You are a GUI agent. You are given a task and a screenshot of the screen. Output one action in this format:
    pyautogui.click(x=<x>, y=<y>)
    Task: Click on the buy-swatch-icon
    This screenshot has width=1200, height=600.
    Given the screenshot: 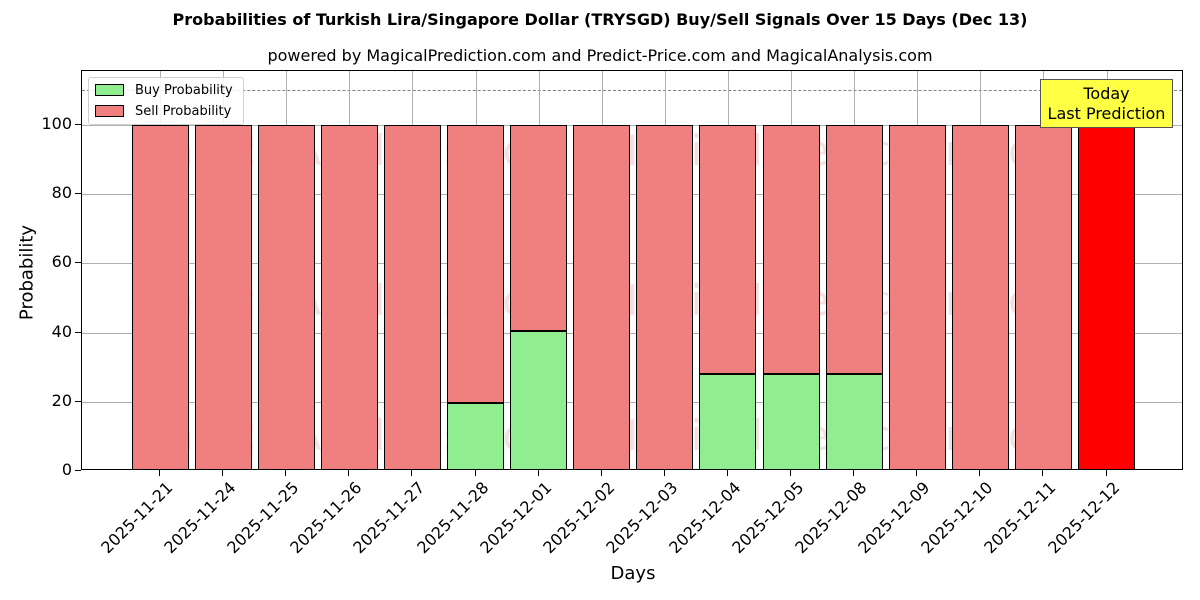 What is the action you would take?
    pyautogui.click(x=109, y=90)
    